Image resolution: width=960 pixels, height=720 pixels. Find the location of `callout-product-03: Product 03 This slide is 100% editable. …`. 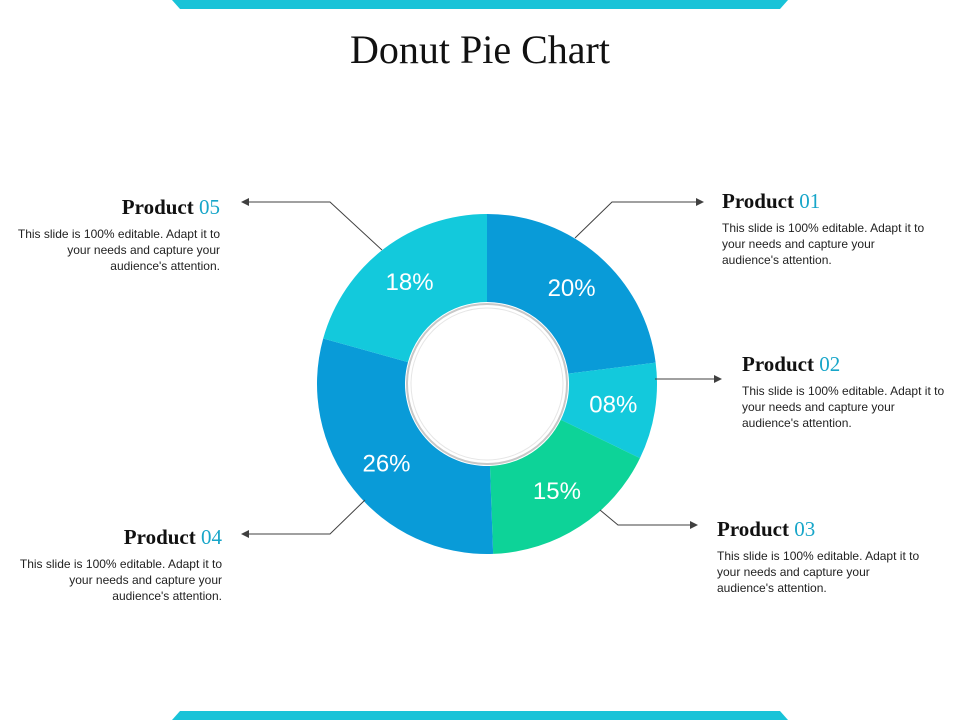

callout-product-03: Product 03 This slide is 100% editable. … is located at coordinates (822, 556).